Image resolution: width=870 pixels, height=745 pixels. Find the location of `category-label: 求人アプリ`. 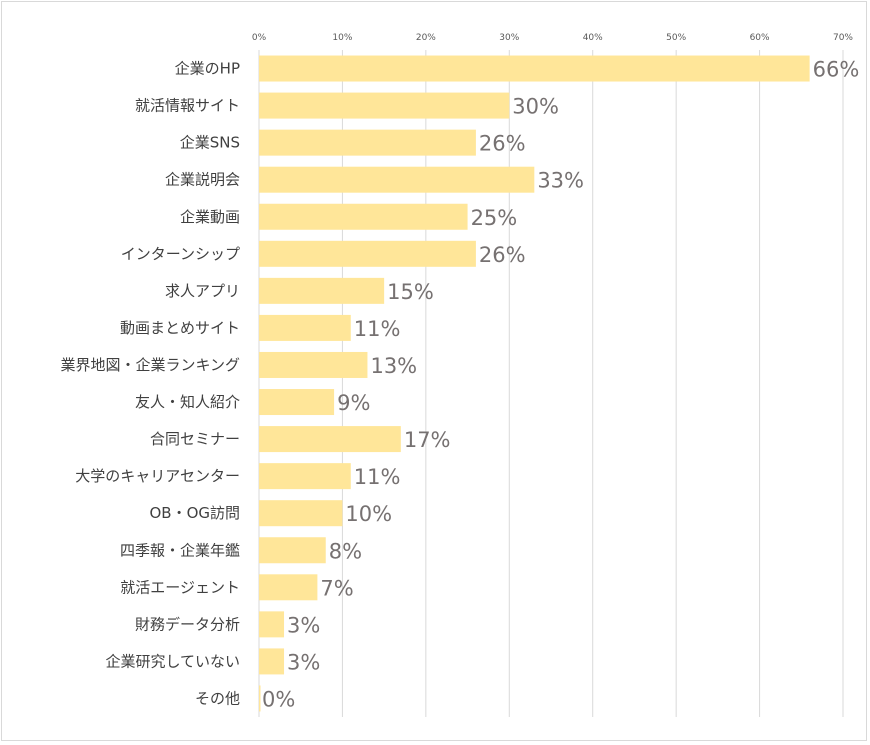

category-label: 求人アプリ is located at coordinates (202, 291).